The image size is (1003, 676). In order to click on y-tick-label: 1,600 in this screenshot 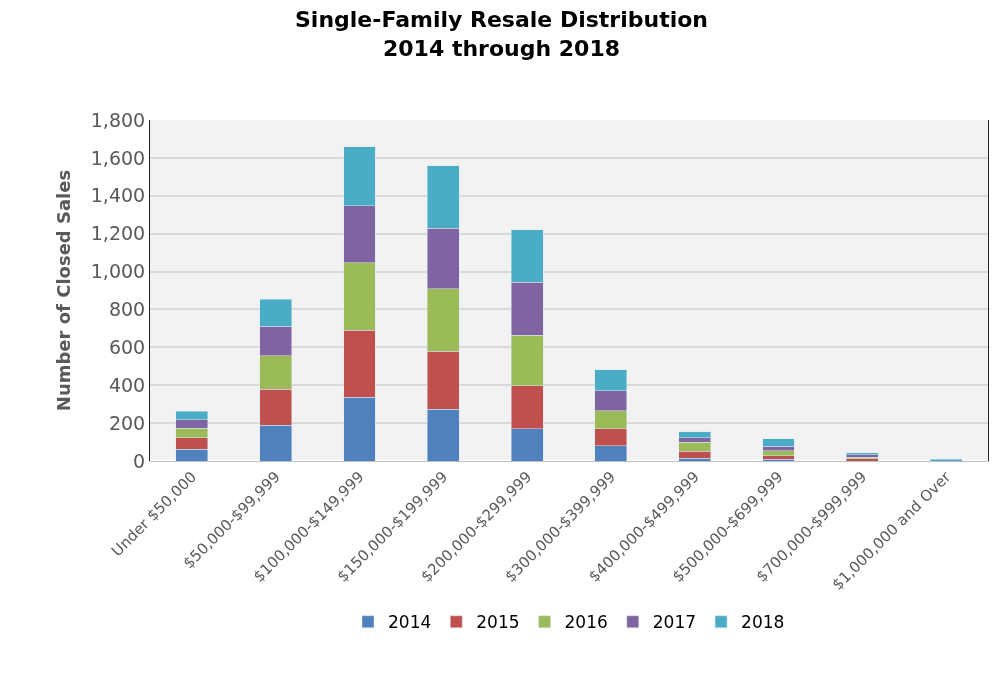, I will do `click(118, 157)`.